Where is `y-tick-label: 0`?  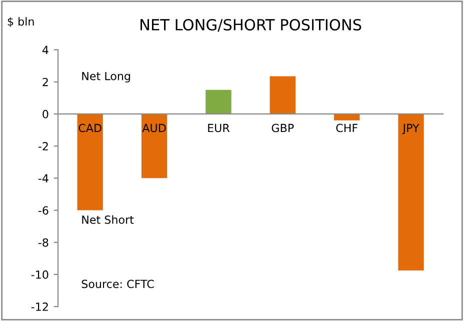
y-tick-label: 0 is located at coordinates (45, 114).